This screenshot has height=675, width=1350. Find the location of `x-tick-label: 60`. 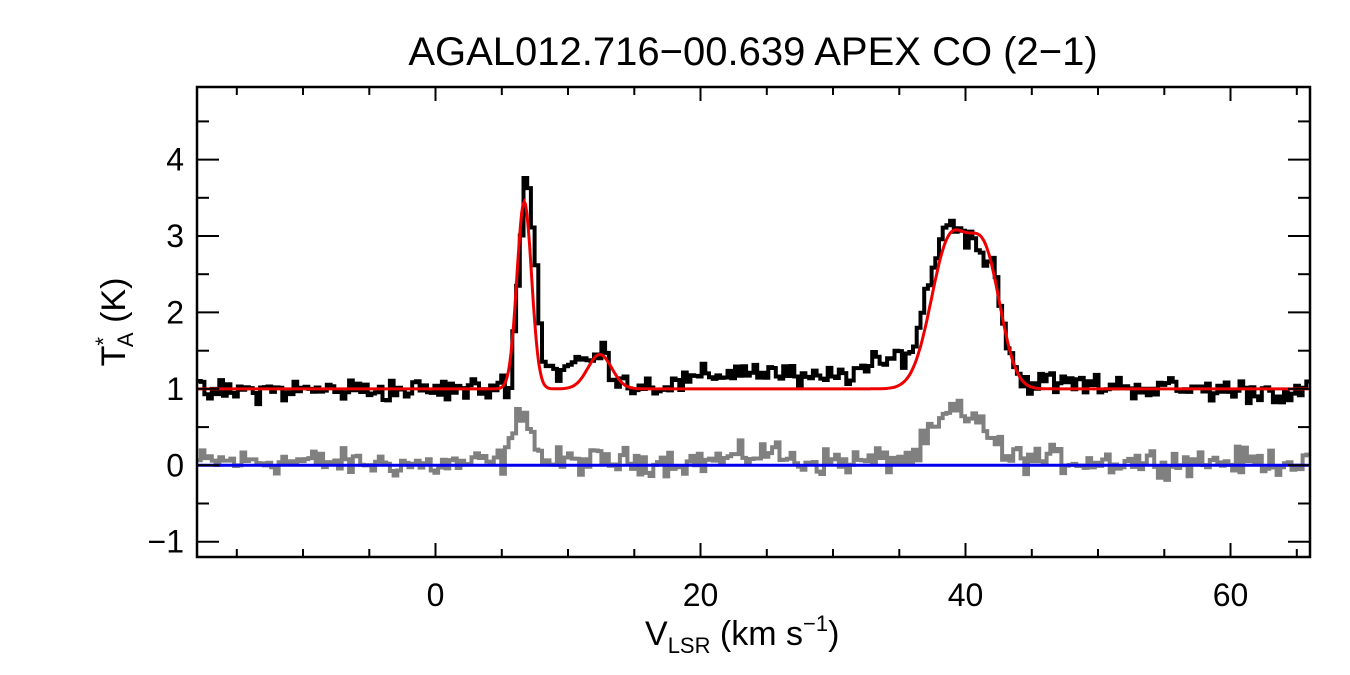

x-tick-label: 60 is located at coordinates (1231, 595).